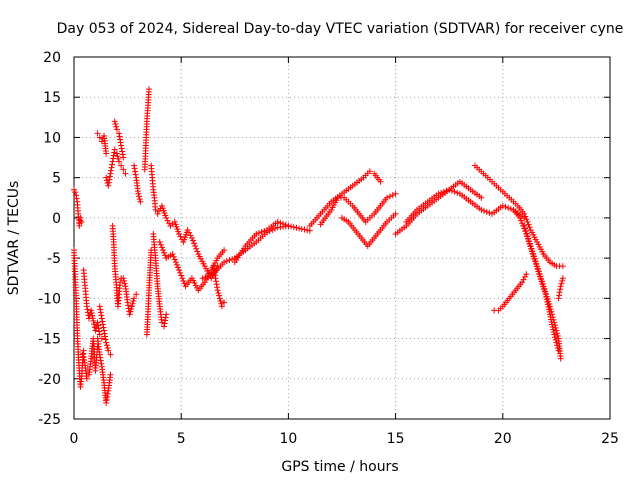 Image resolution: width=640 pixels, height=480 pixels. Describe the element at coordinates (288, 439) in the screenshot. I see `x-tick-label: 10` at that location.